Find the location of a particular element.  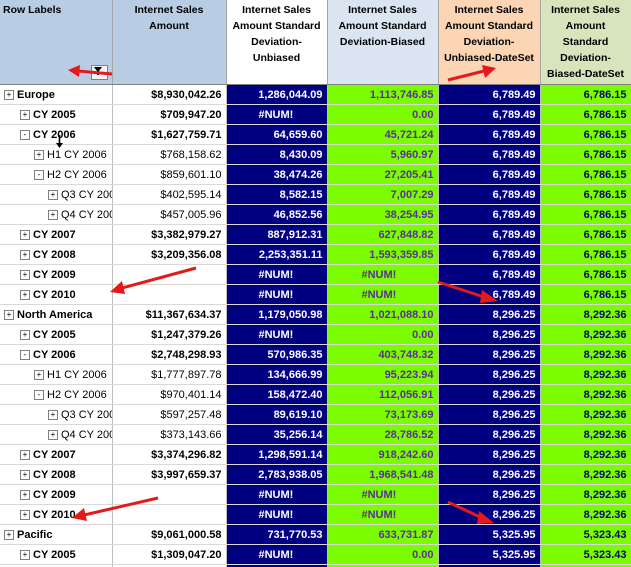

stddev-unbiased-cell: 570,986.35 is located at coordinates (277, 354).